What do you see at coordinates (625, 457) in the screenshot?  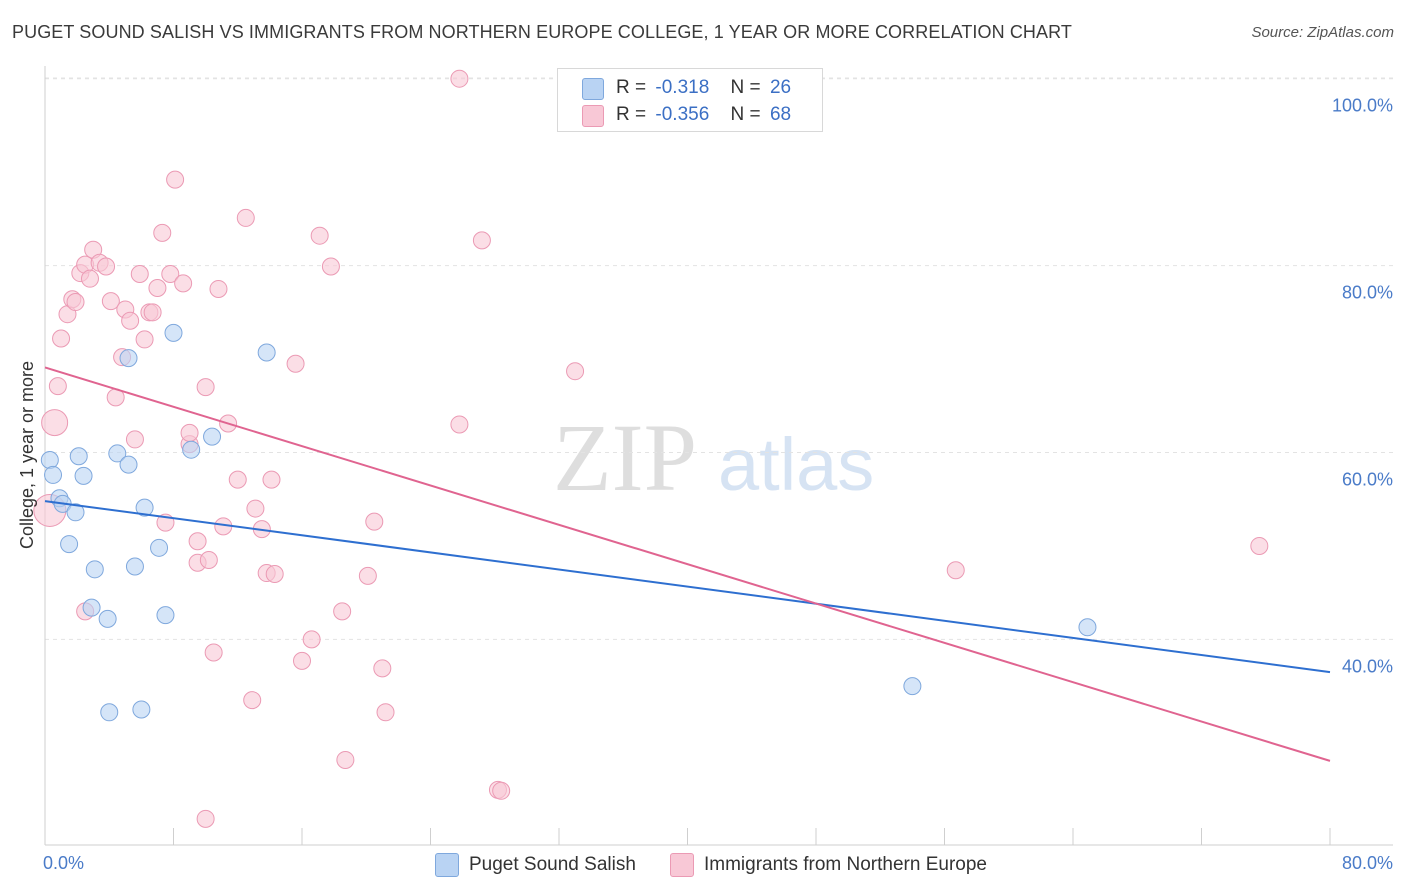 I see `watermark-zip: ZIP` at bounding box center [625, 457].